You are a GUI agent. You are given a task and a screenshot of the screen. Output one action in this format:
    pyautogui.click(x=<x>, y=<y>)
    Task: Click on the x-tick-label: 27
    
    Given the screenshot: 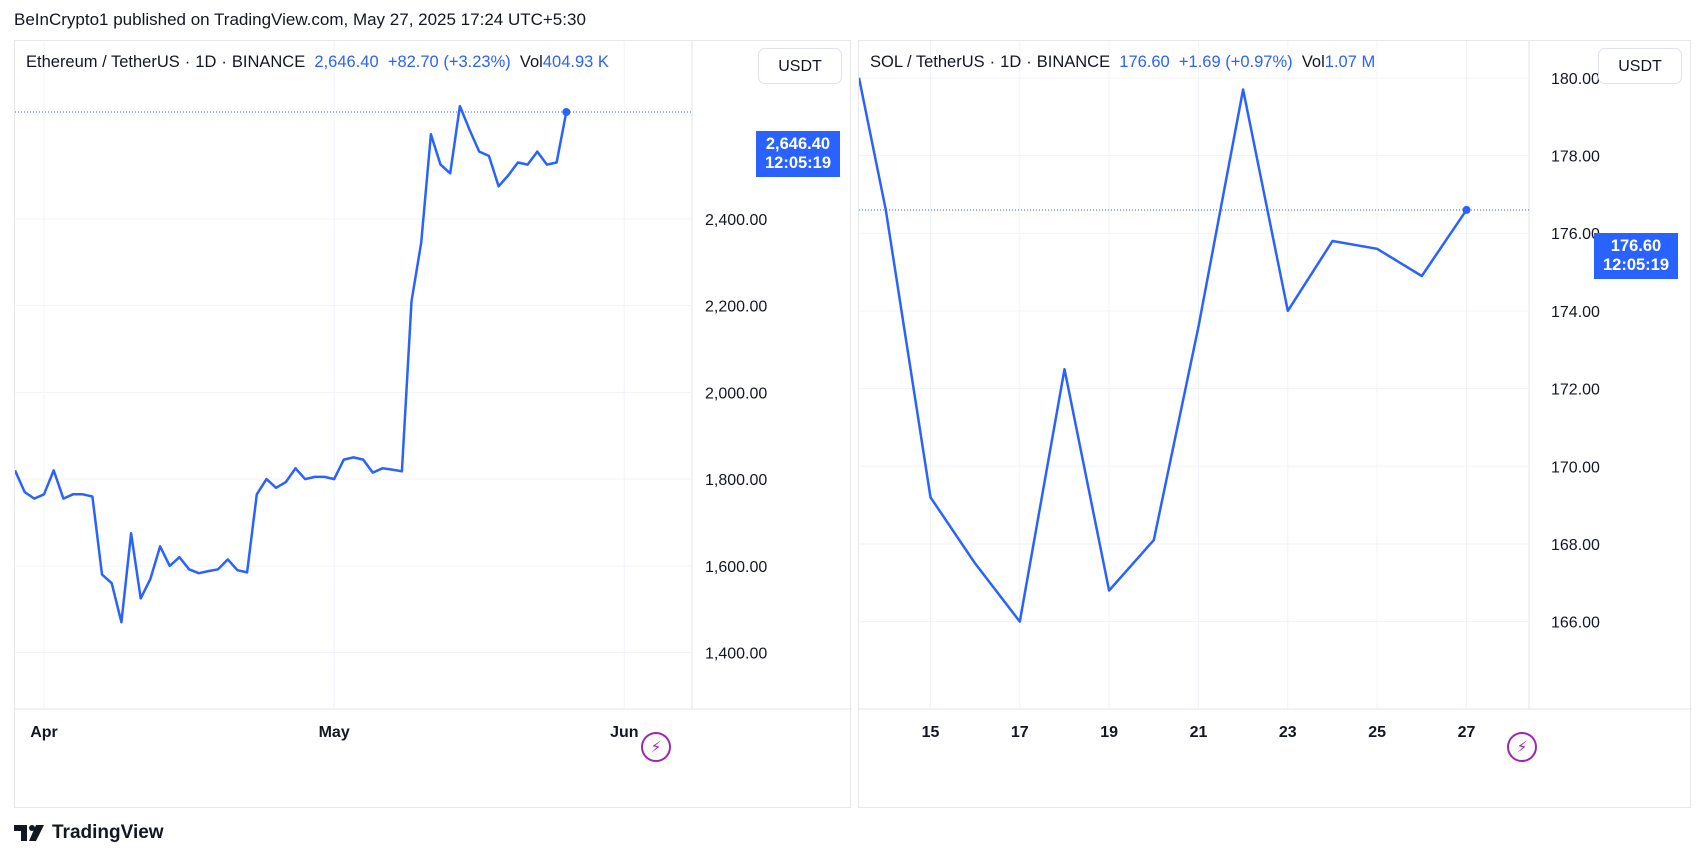 What is the action you would take?
    pyautogui.click(x=1467, y=732)
    